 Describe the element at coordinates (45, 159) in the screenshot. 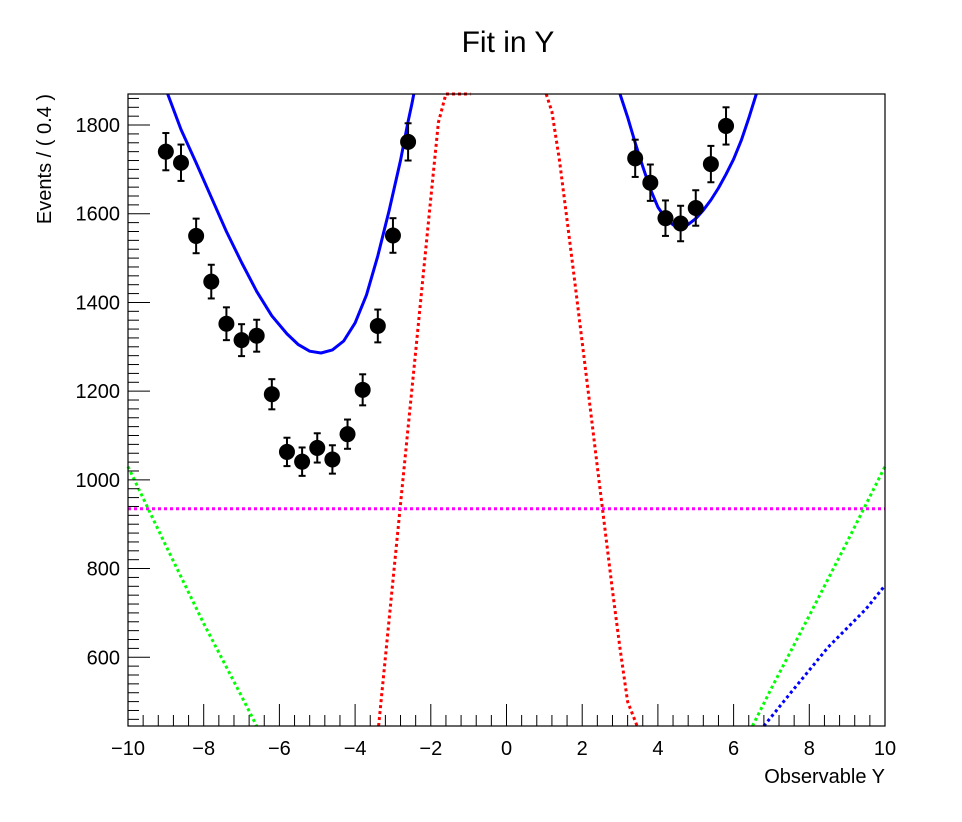

I see `y-axis-label: Events / ( 0.4 )` at that location.